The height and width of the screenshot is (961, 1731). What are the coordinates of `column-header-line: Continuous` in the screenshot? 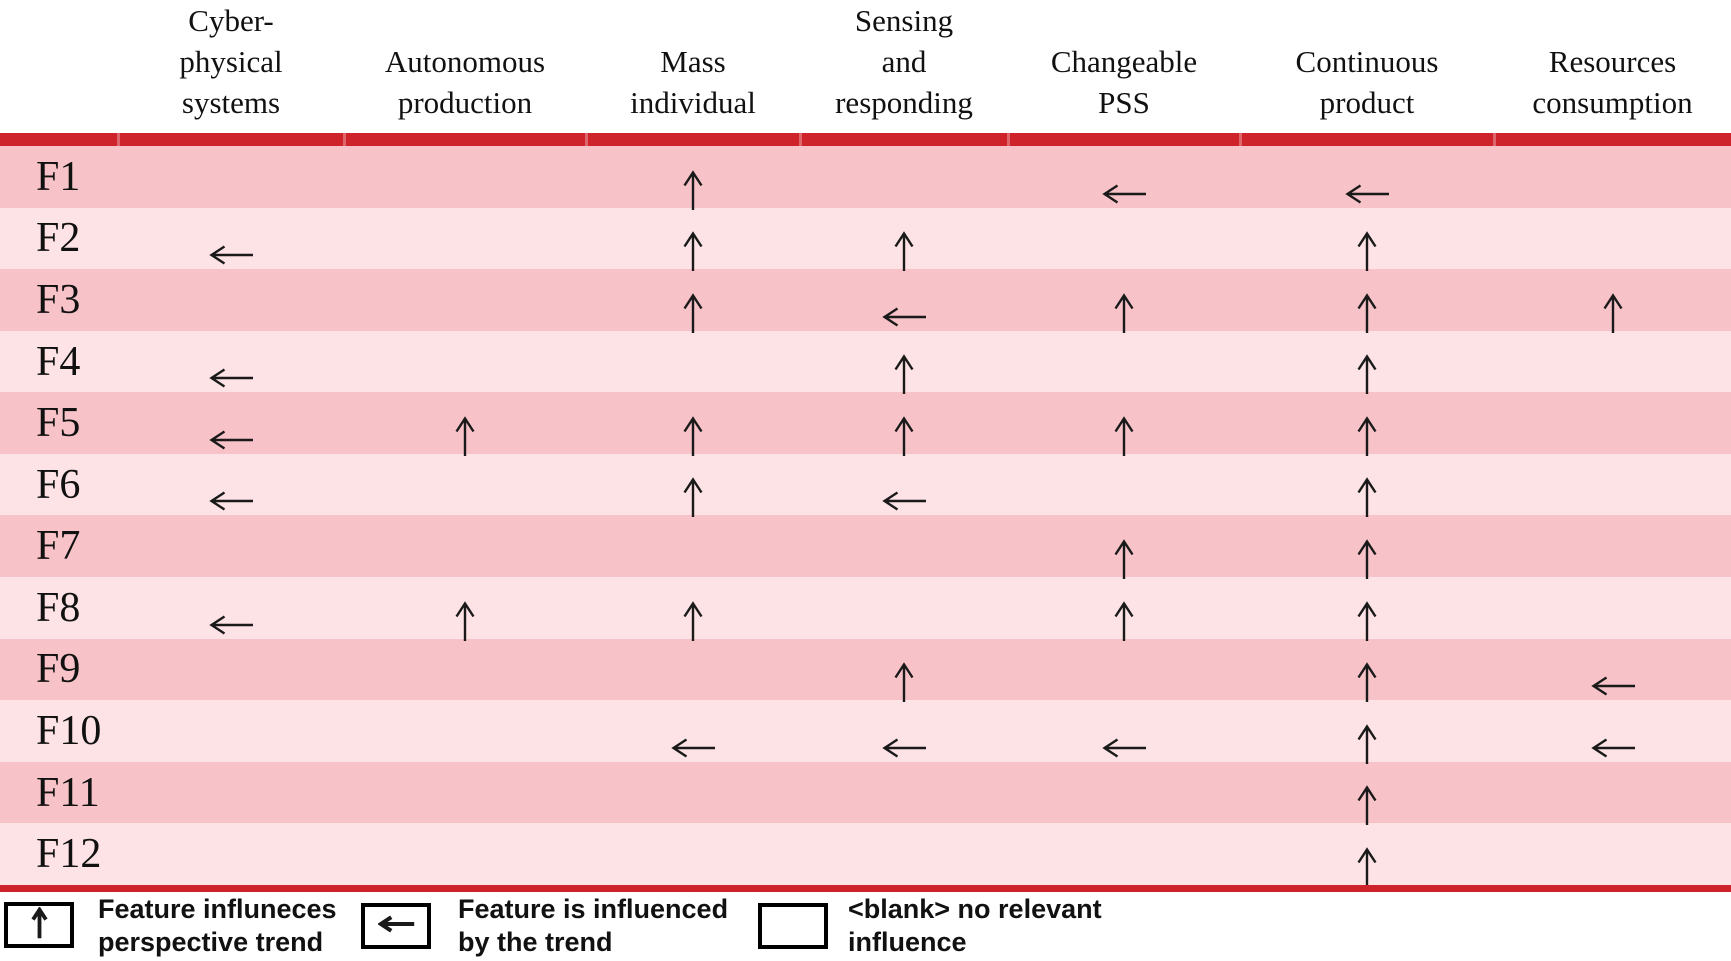 It's located at (1367, 61).